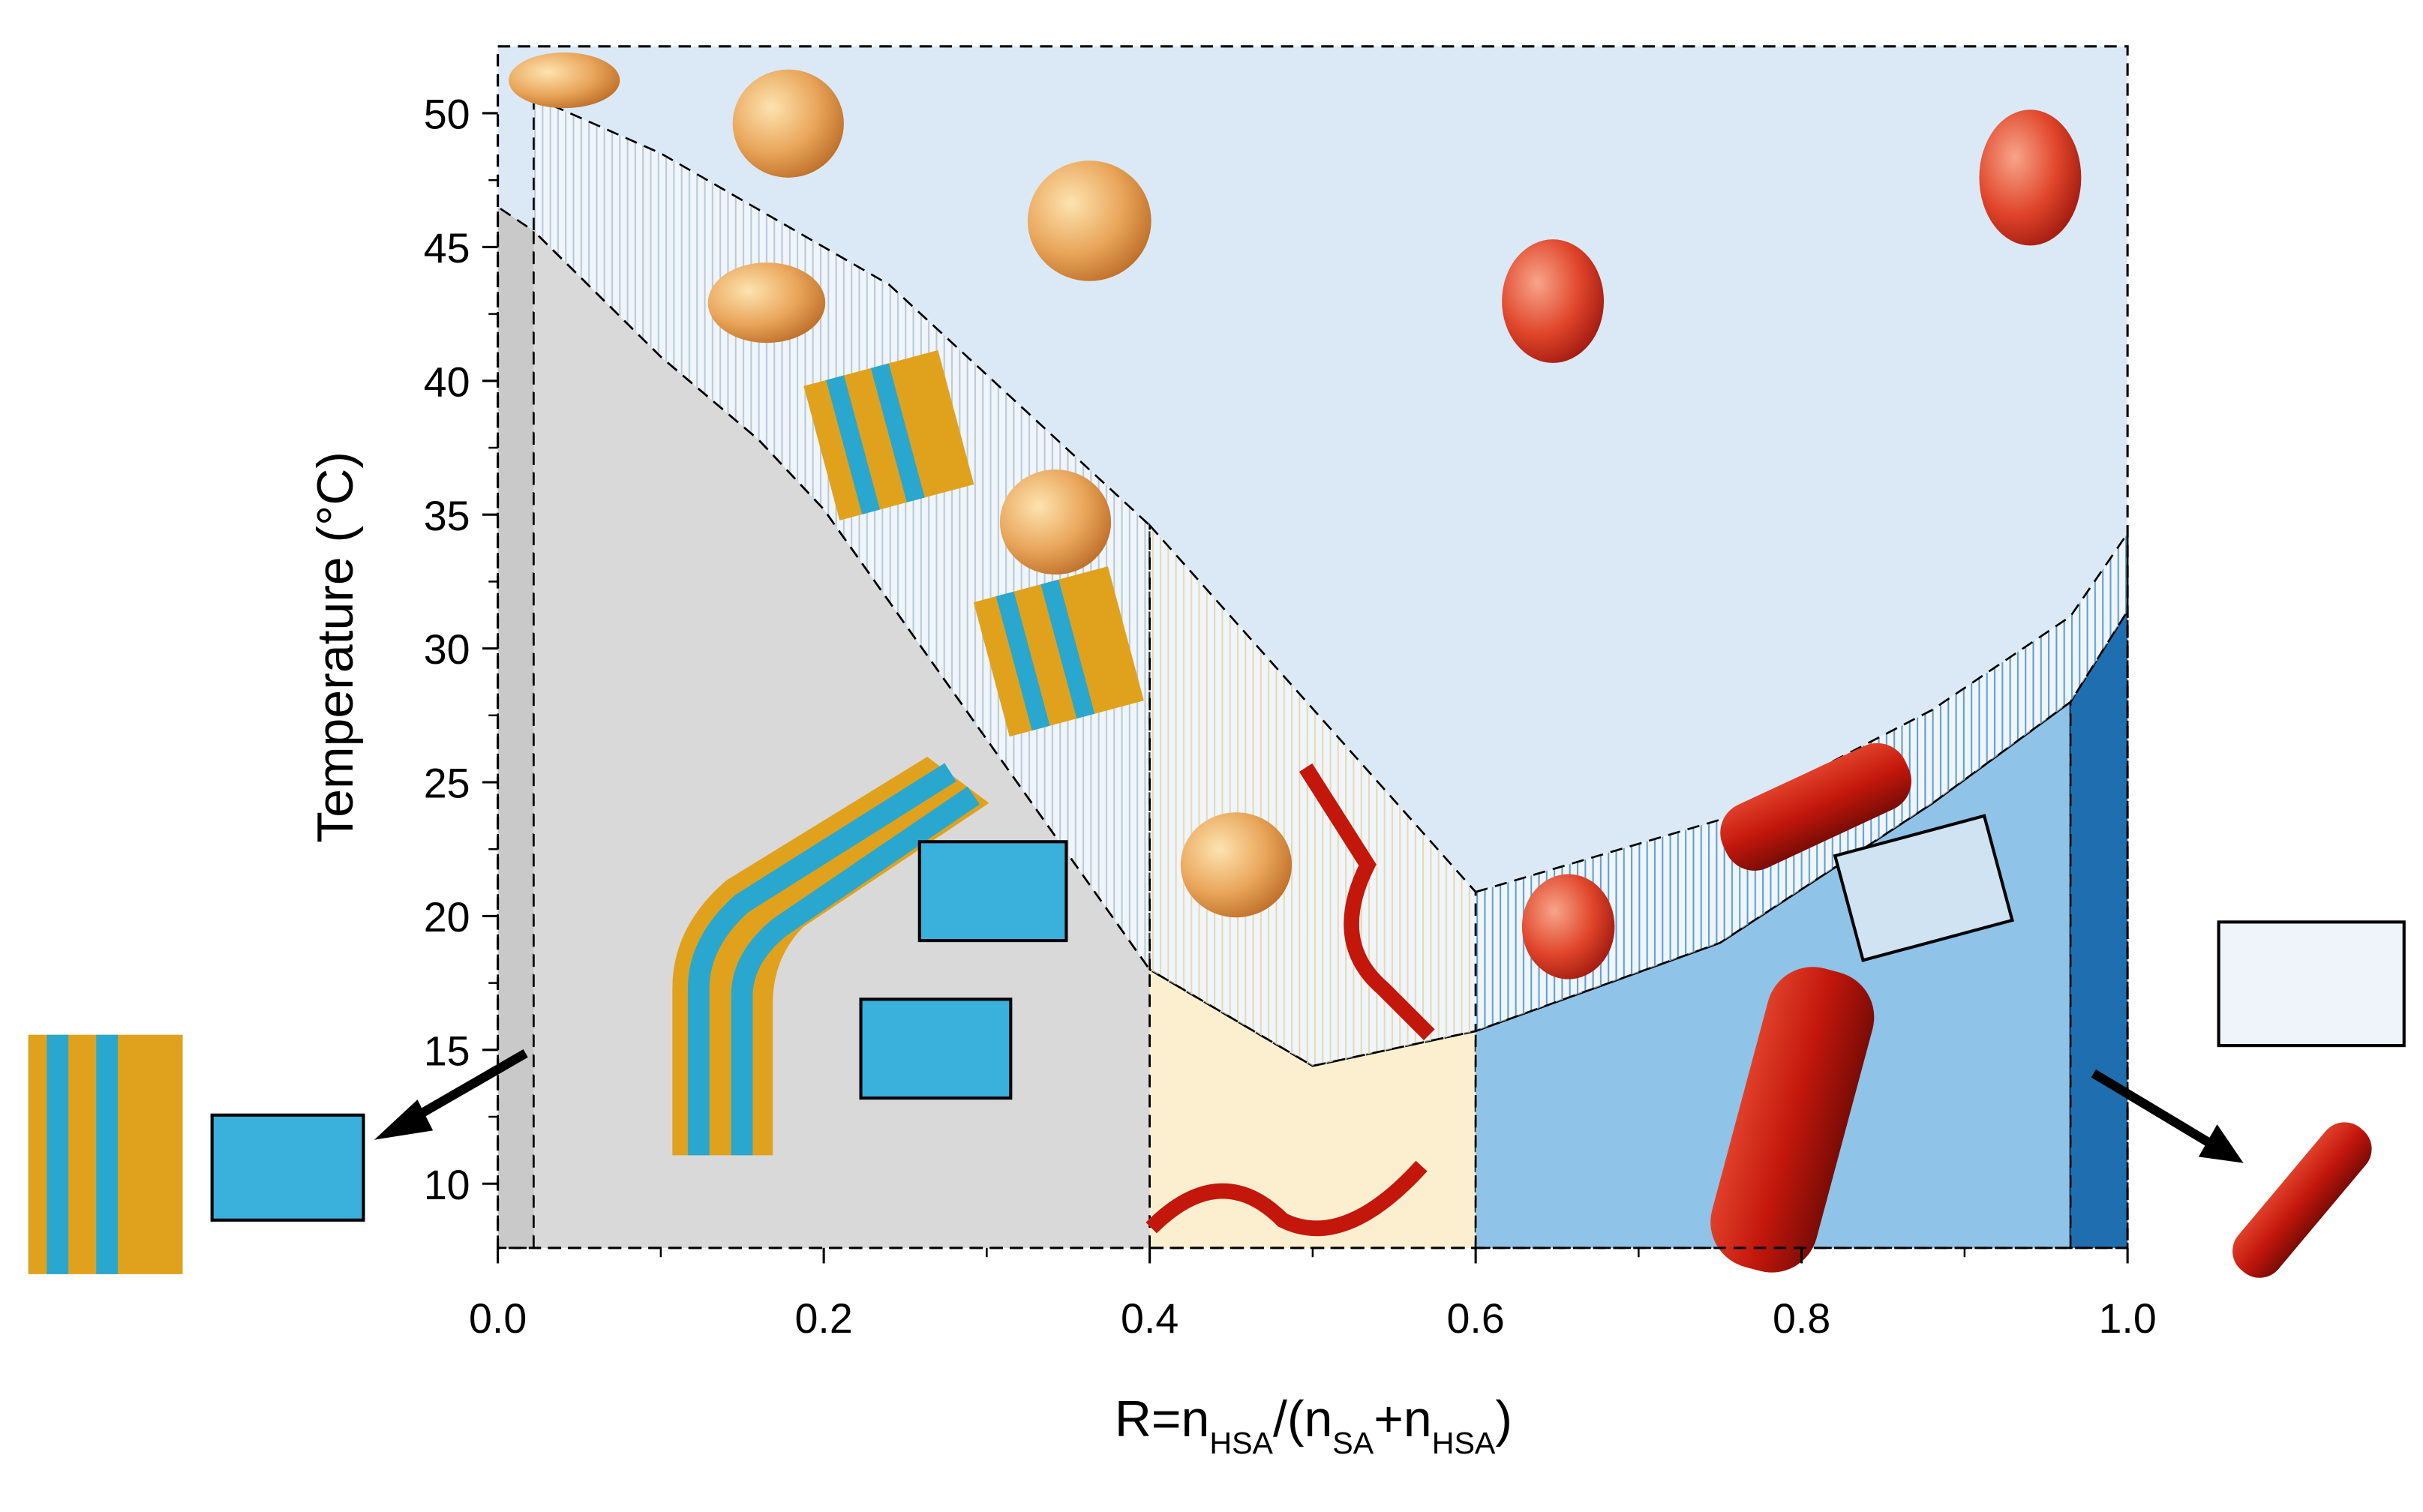 The width and height of the screenshot is (2423, 1512). I want to click on y-tick-label: 15, so click(447, 1051).